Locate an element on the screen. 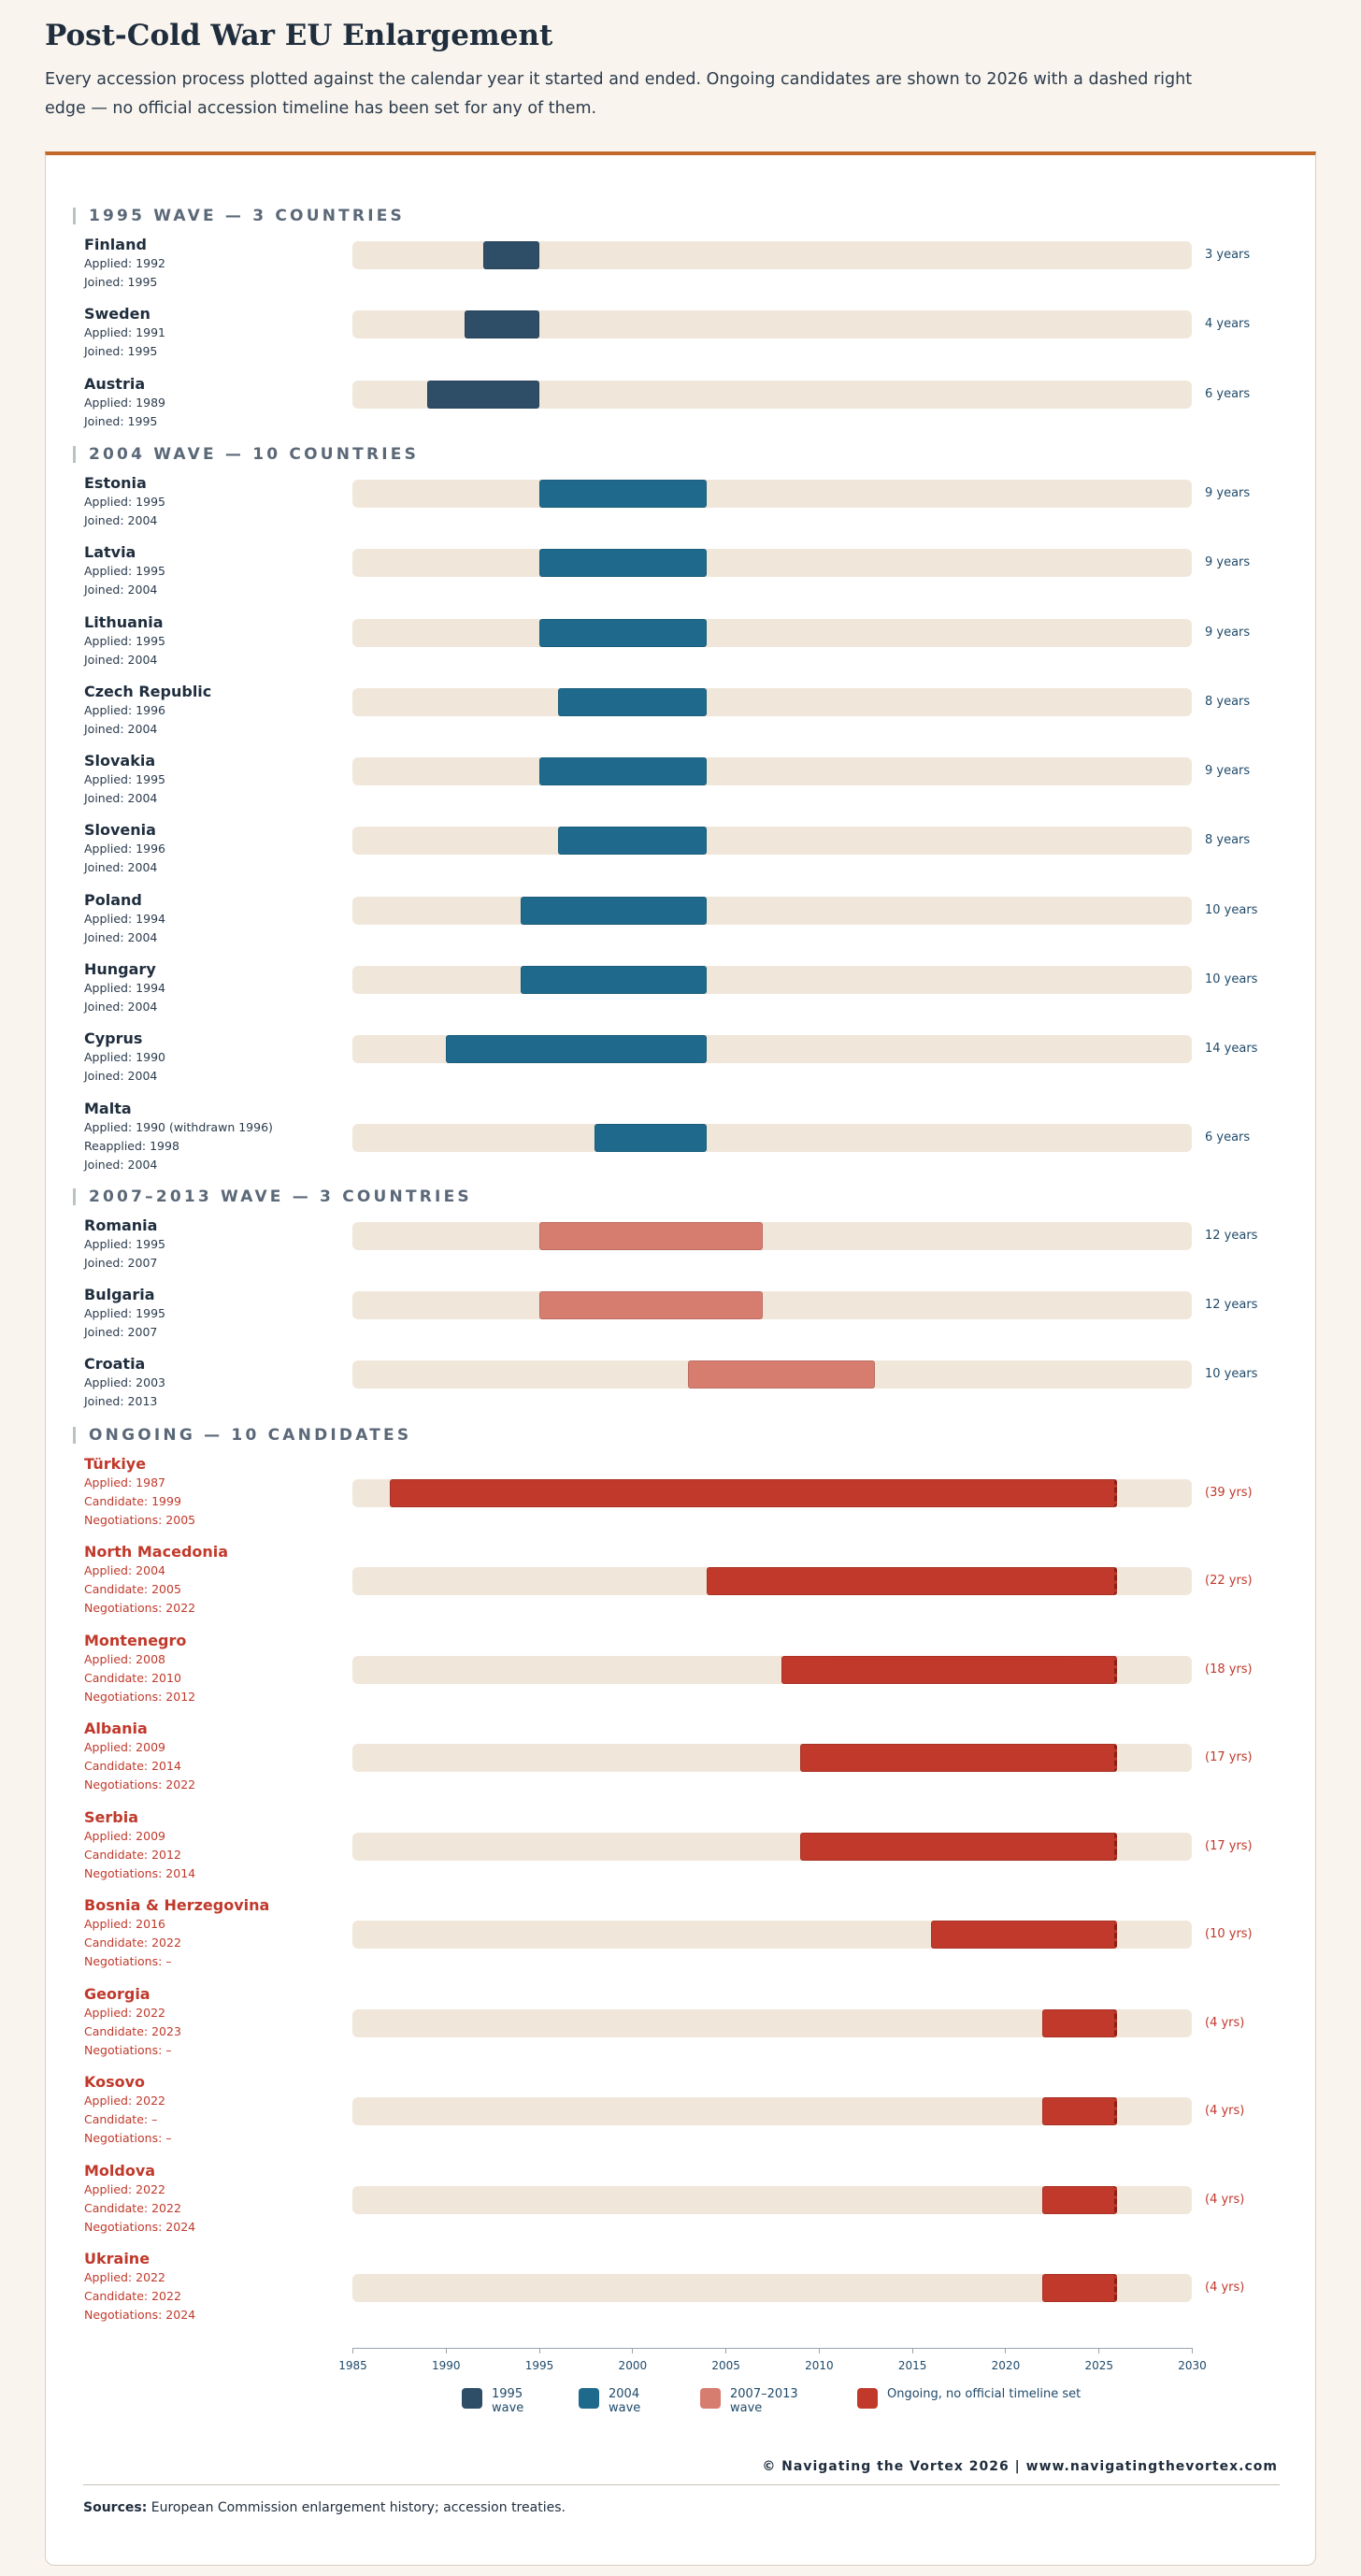 The height and width of the screenshot is (2576, 1361). country-name: Montenegro is located at coordinates (135, 1640).